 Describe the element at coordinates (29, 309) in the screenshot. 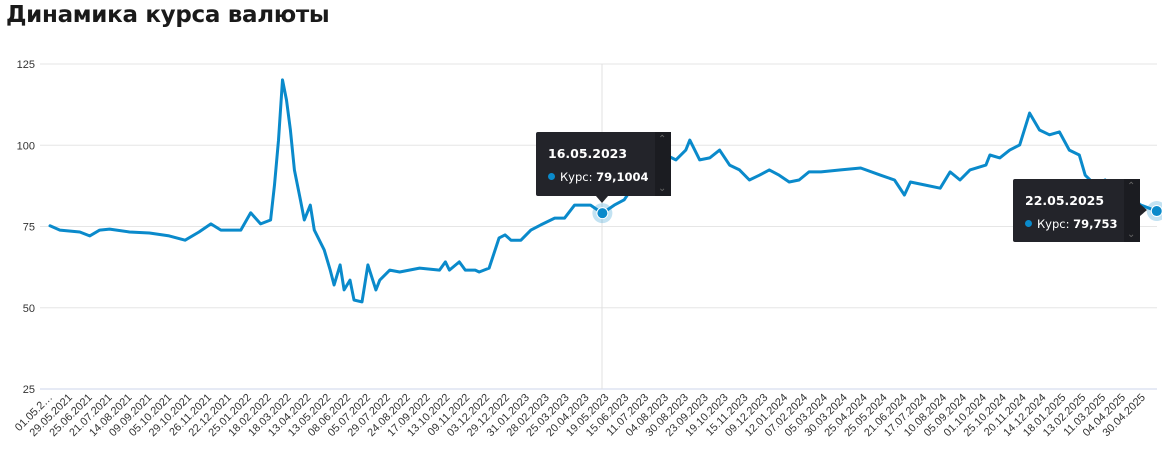

I see `y-tick-label: 50` at that location.